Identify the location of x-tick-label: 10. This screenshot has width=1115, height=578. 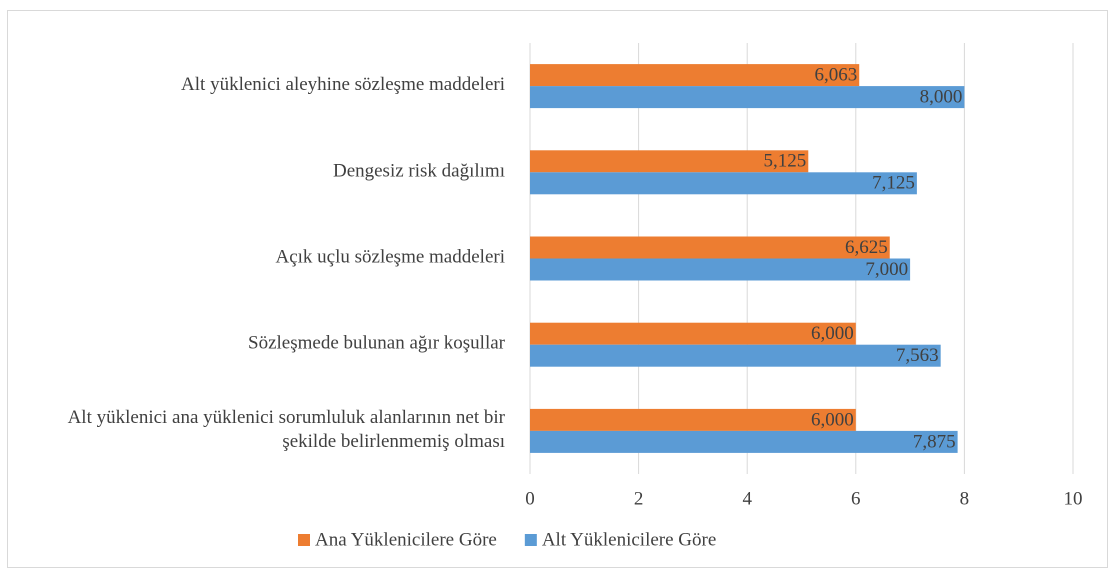
(1073, 498).